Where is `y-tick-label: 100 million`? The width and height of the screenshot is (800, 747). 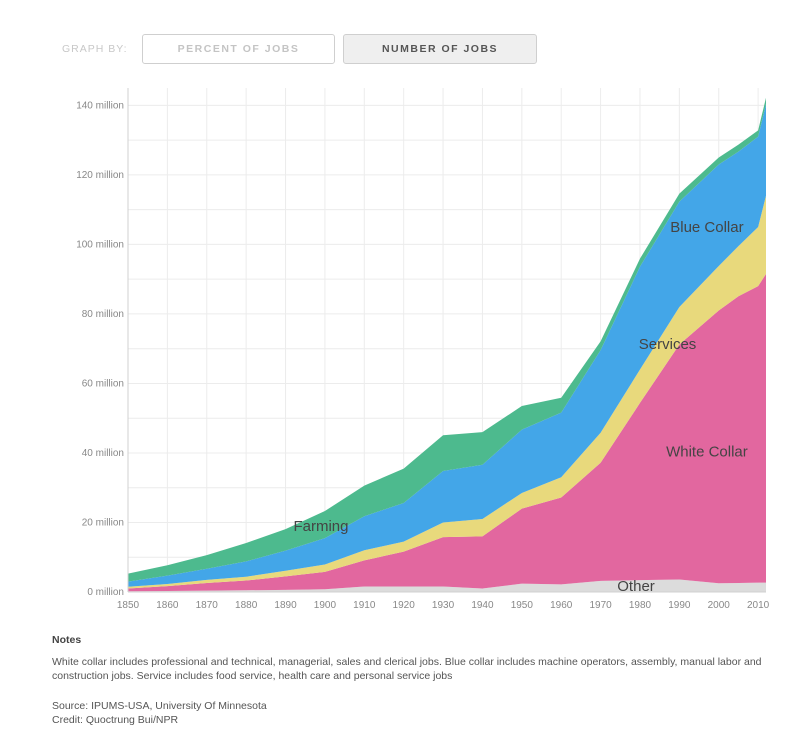
y-tick-label: 100 million is located at coordinates (100, 244).